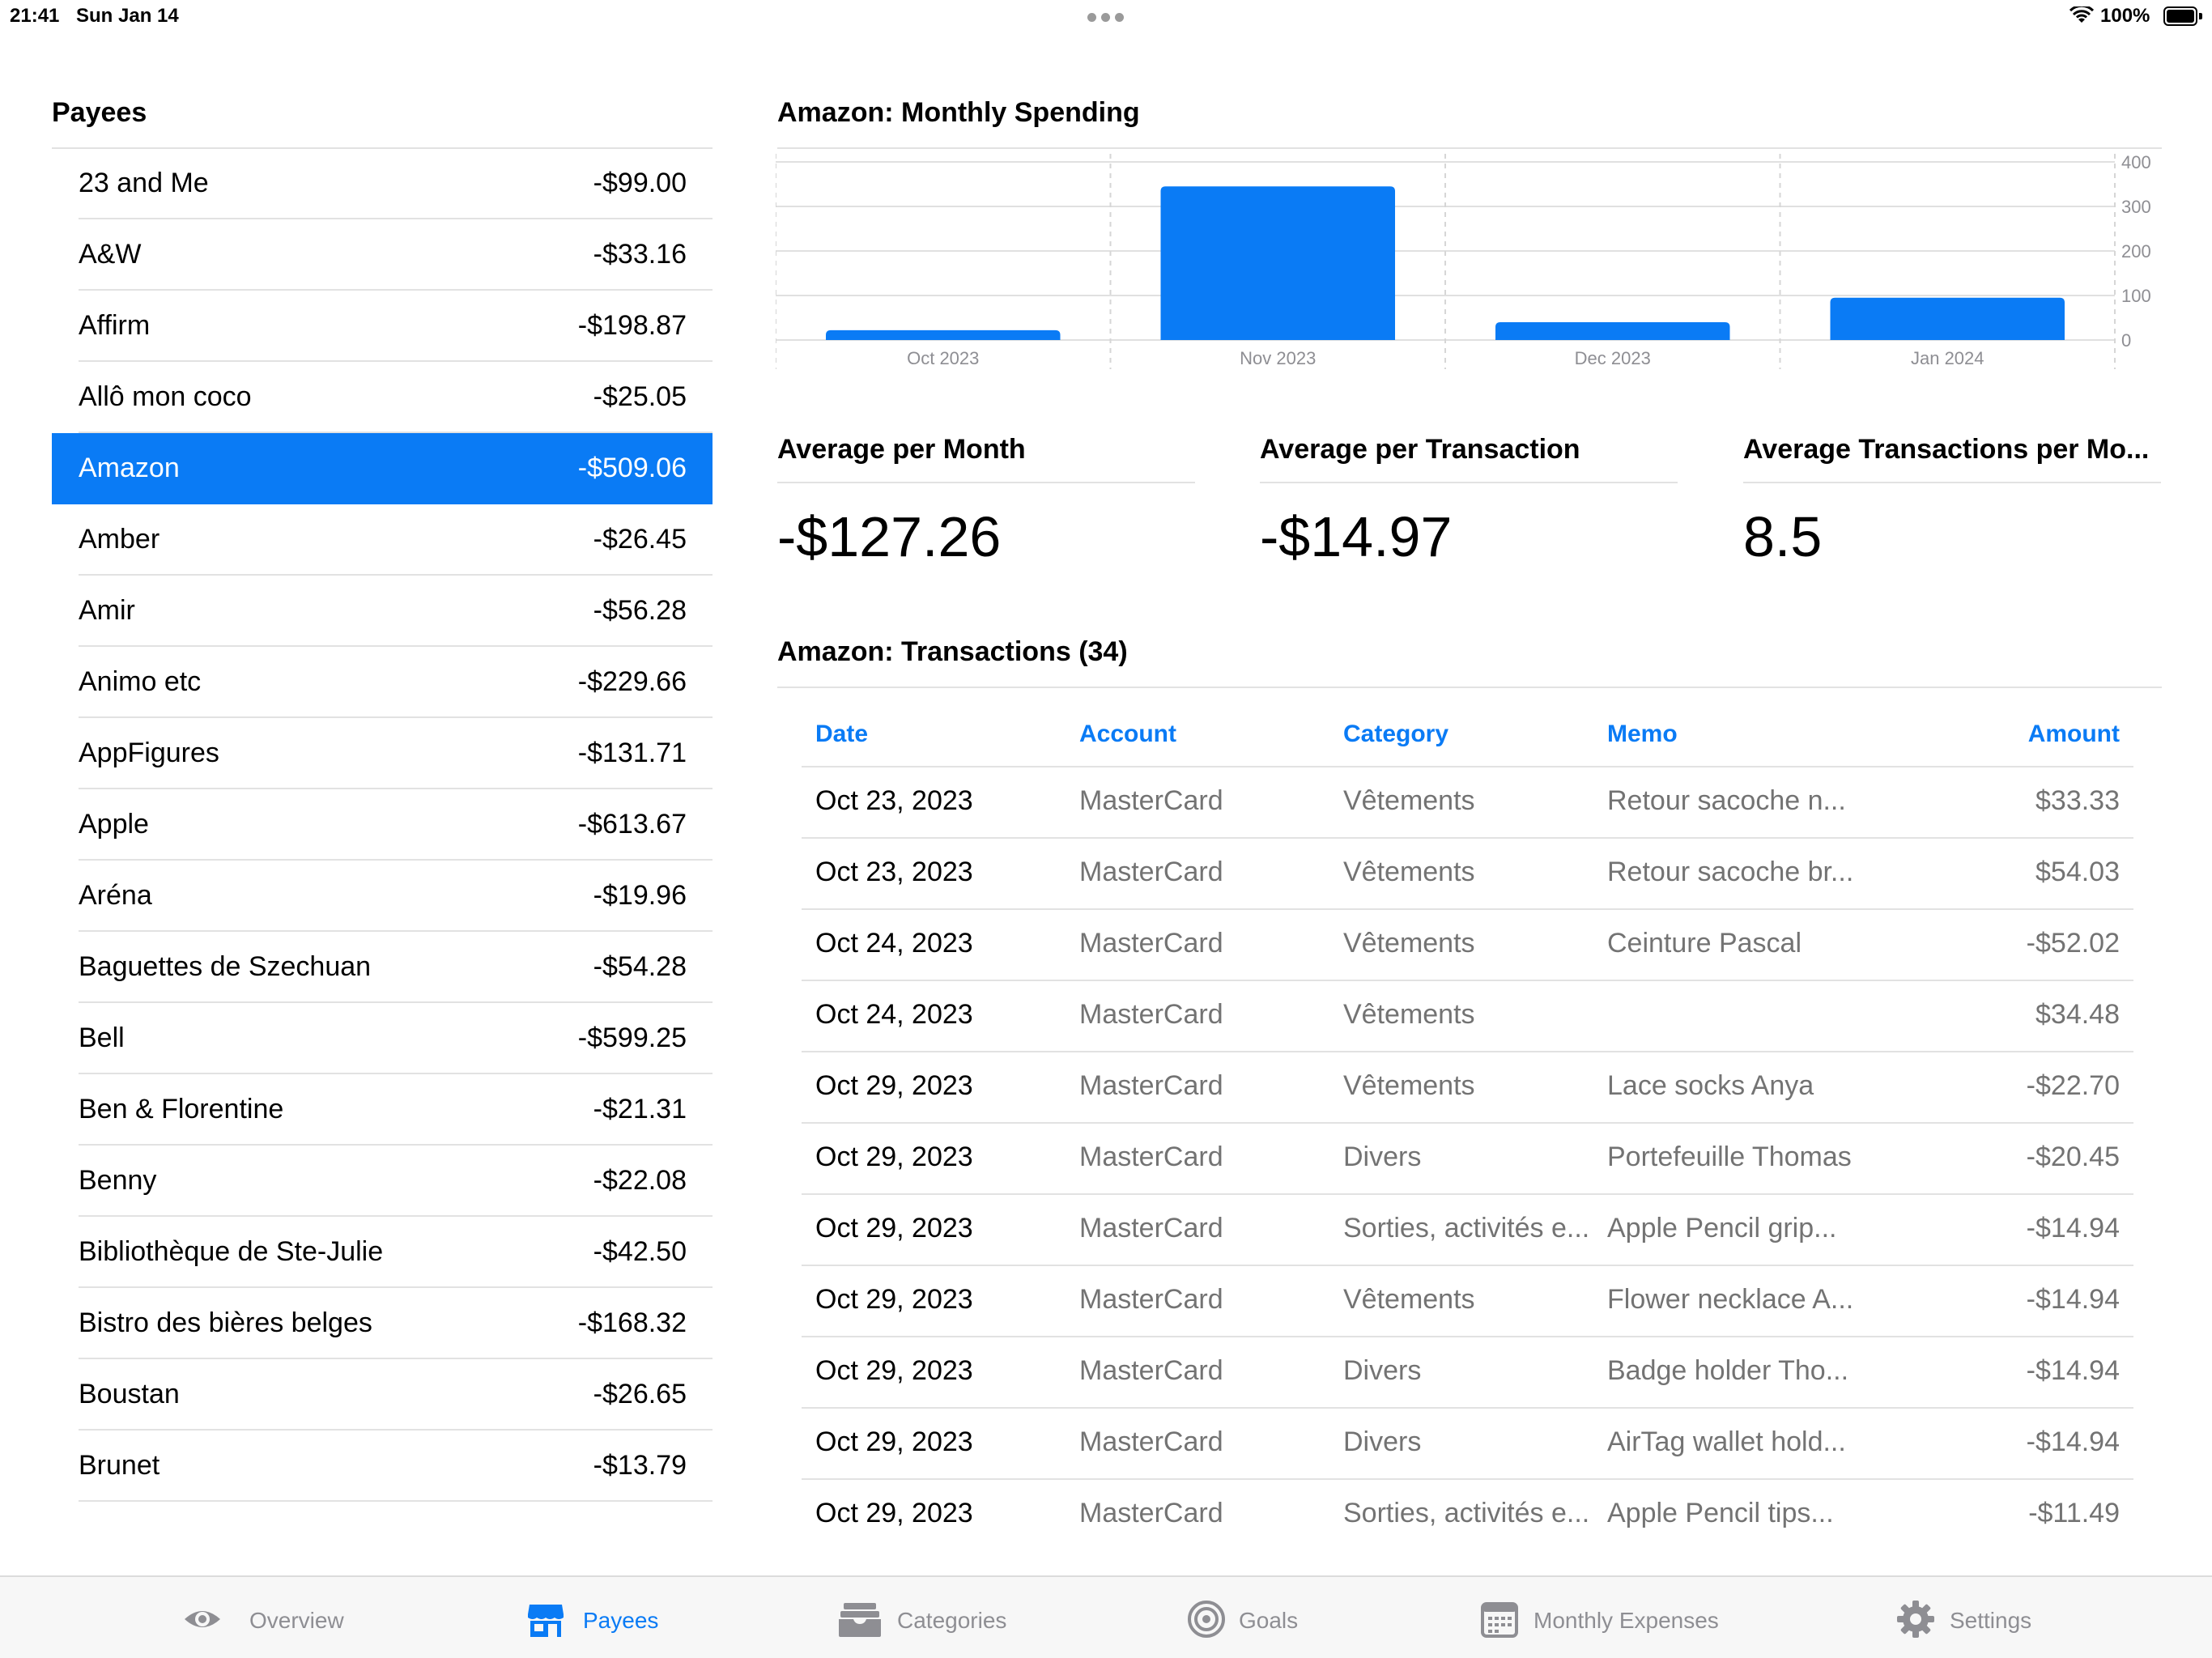 The width and height of the screenshot is (2212, 1658). What do you see at coordinates (383, 1110) in the screenshot?
I see `payee-row: Ben & Florentine -$21.31` at bounding box center [383, 1110].